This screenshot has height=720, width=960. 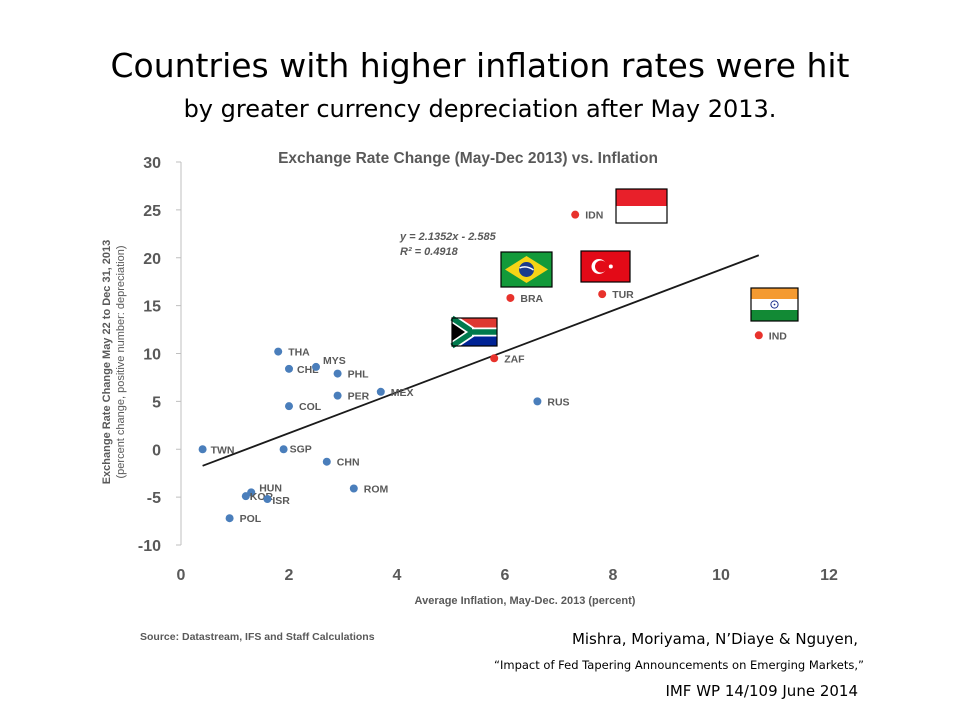 I want to click on data-label-tha: THA, so click(x=299, y=353).